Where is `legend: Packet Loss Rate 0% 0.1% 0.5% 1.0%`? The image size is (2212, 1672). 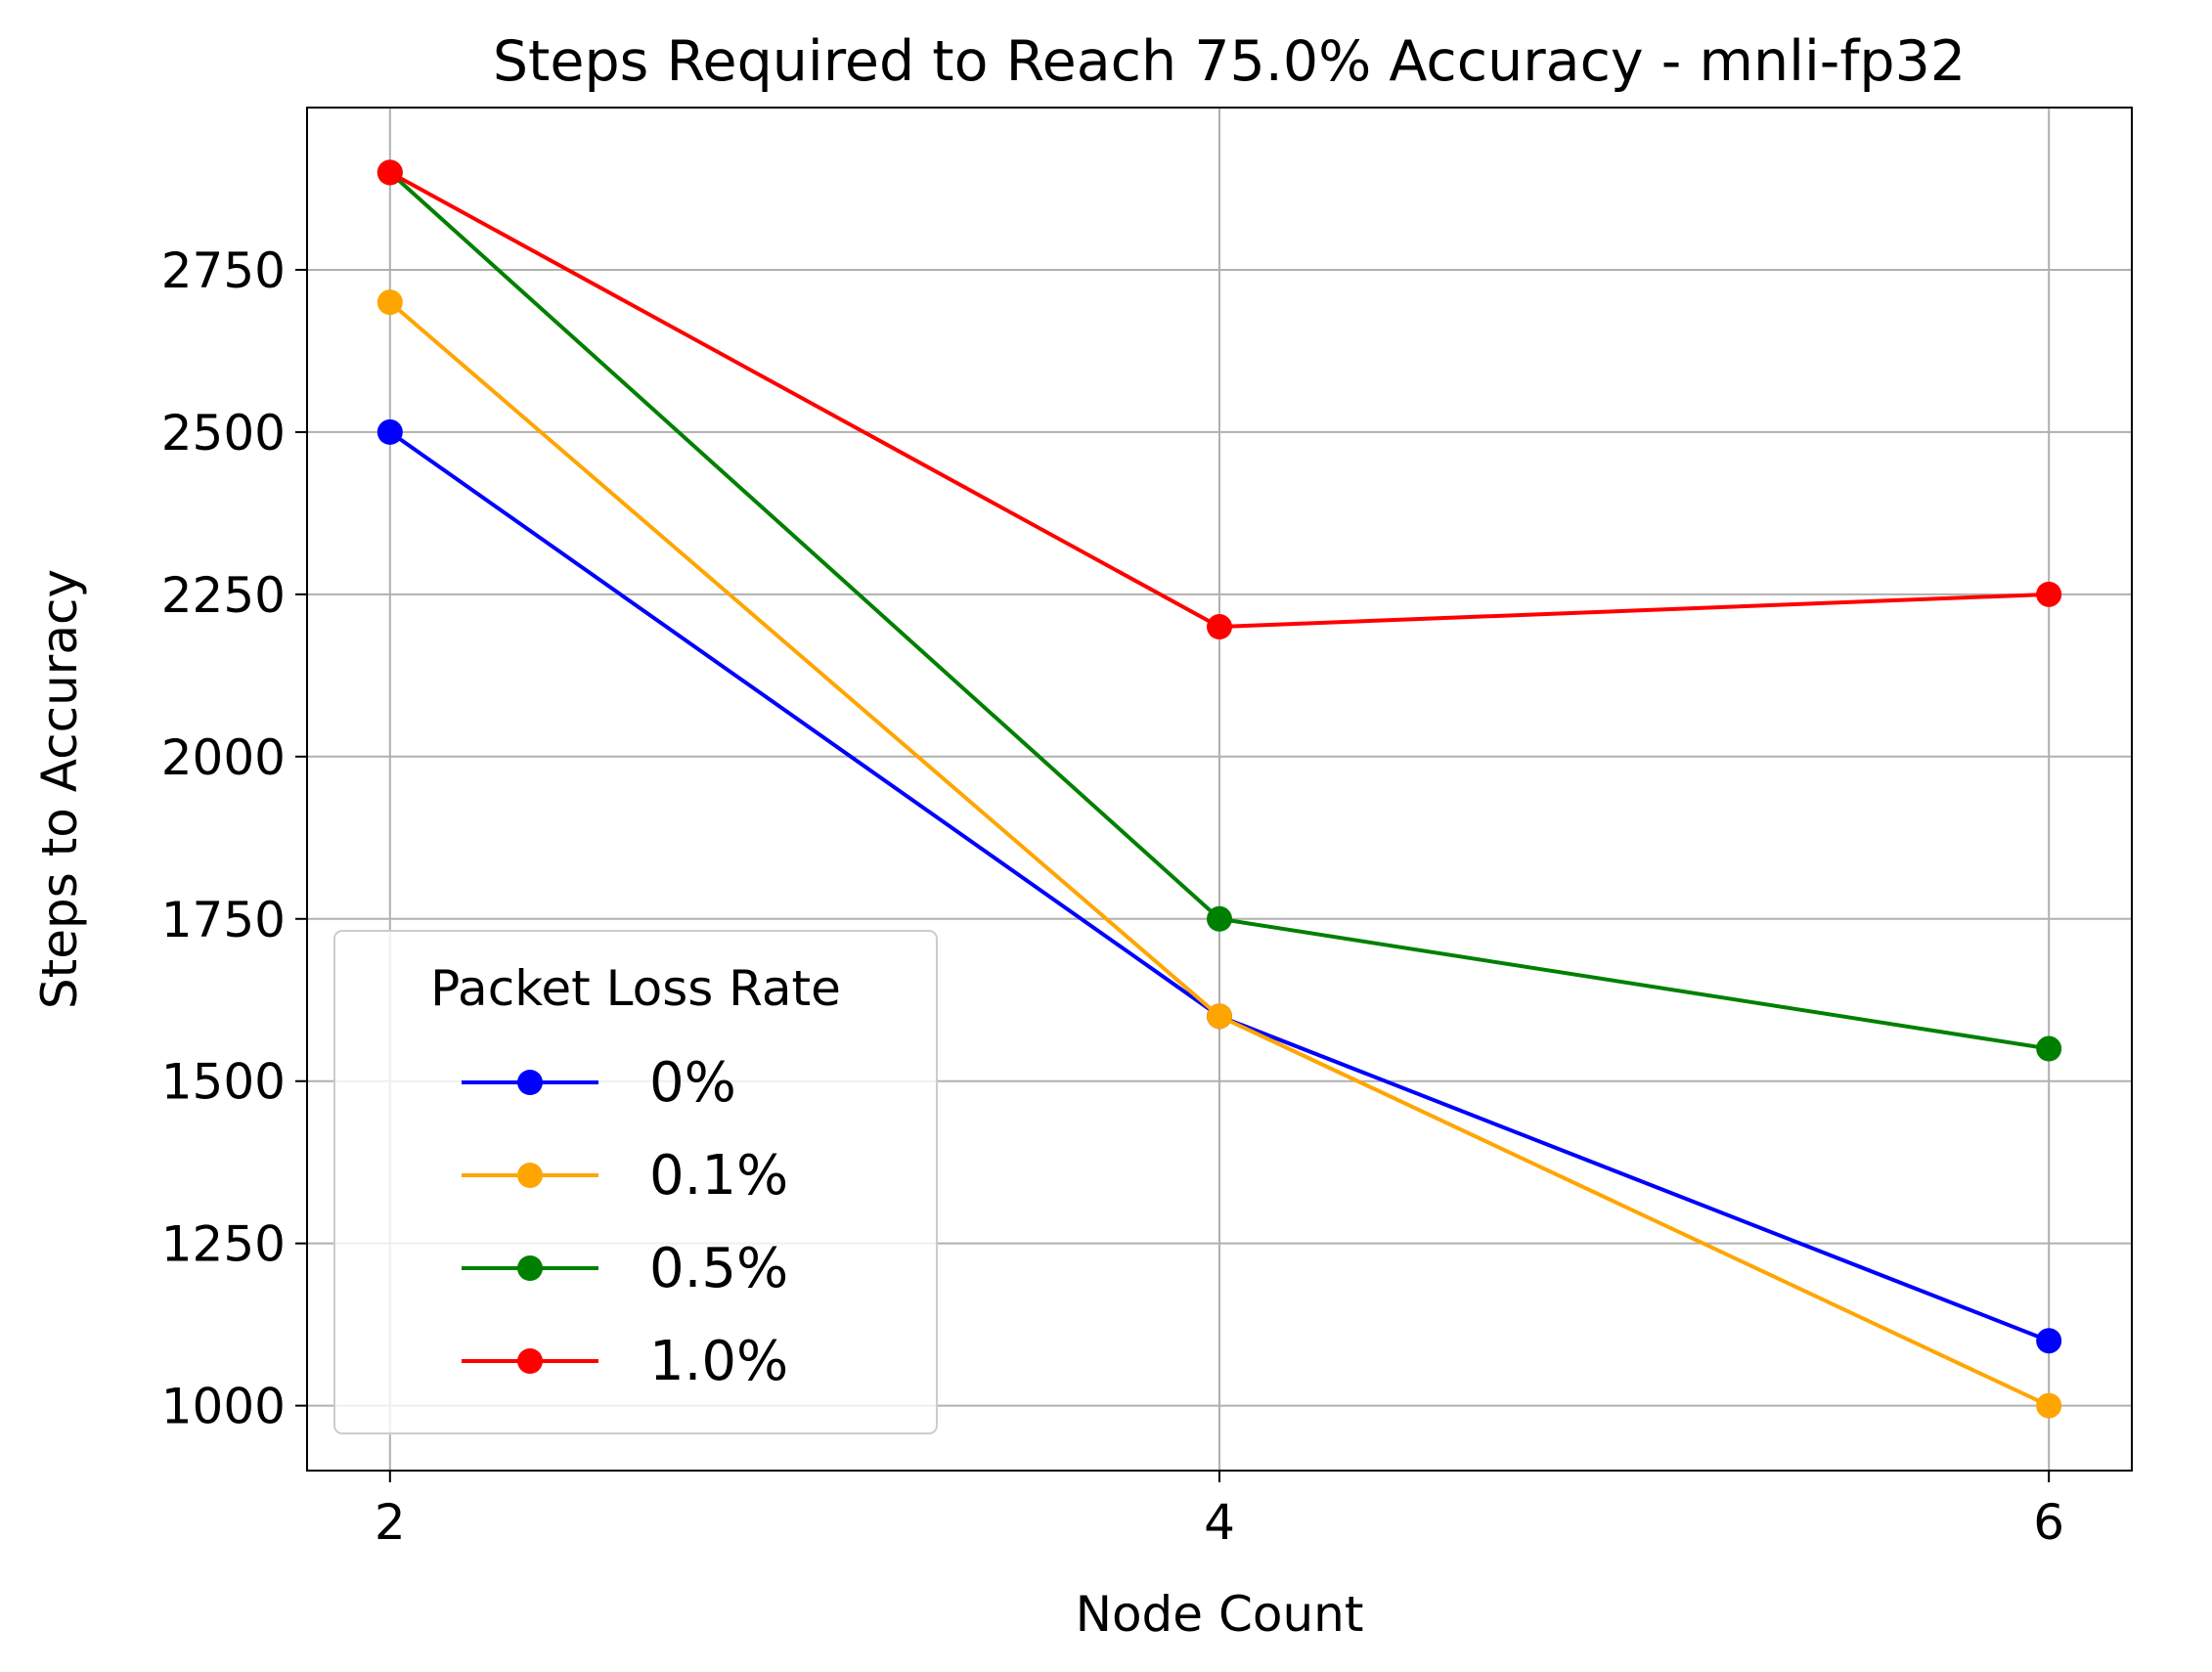
legend: Packet Loss Rate 0% 0.1% 0.5% 1.0% is located at coordinates (635, 1182).